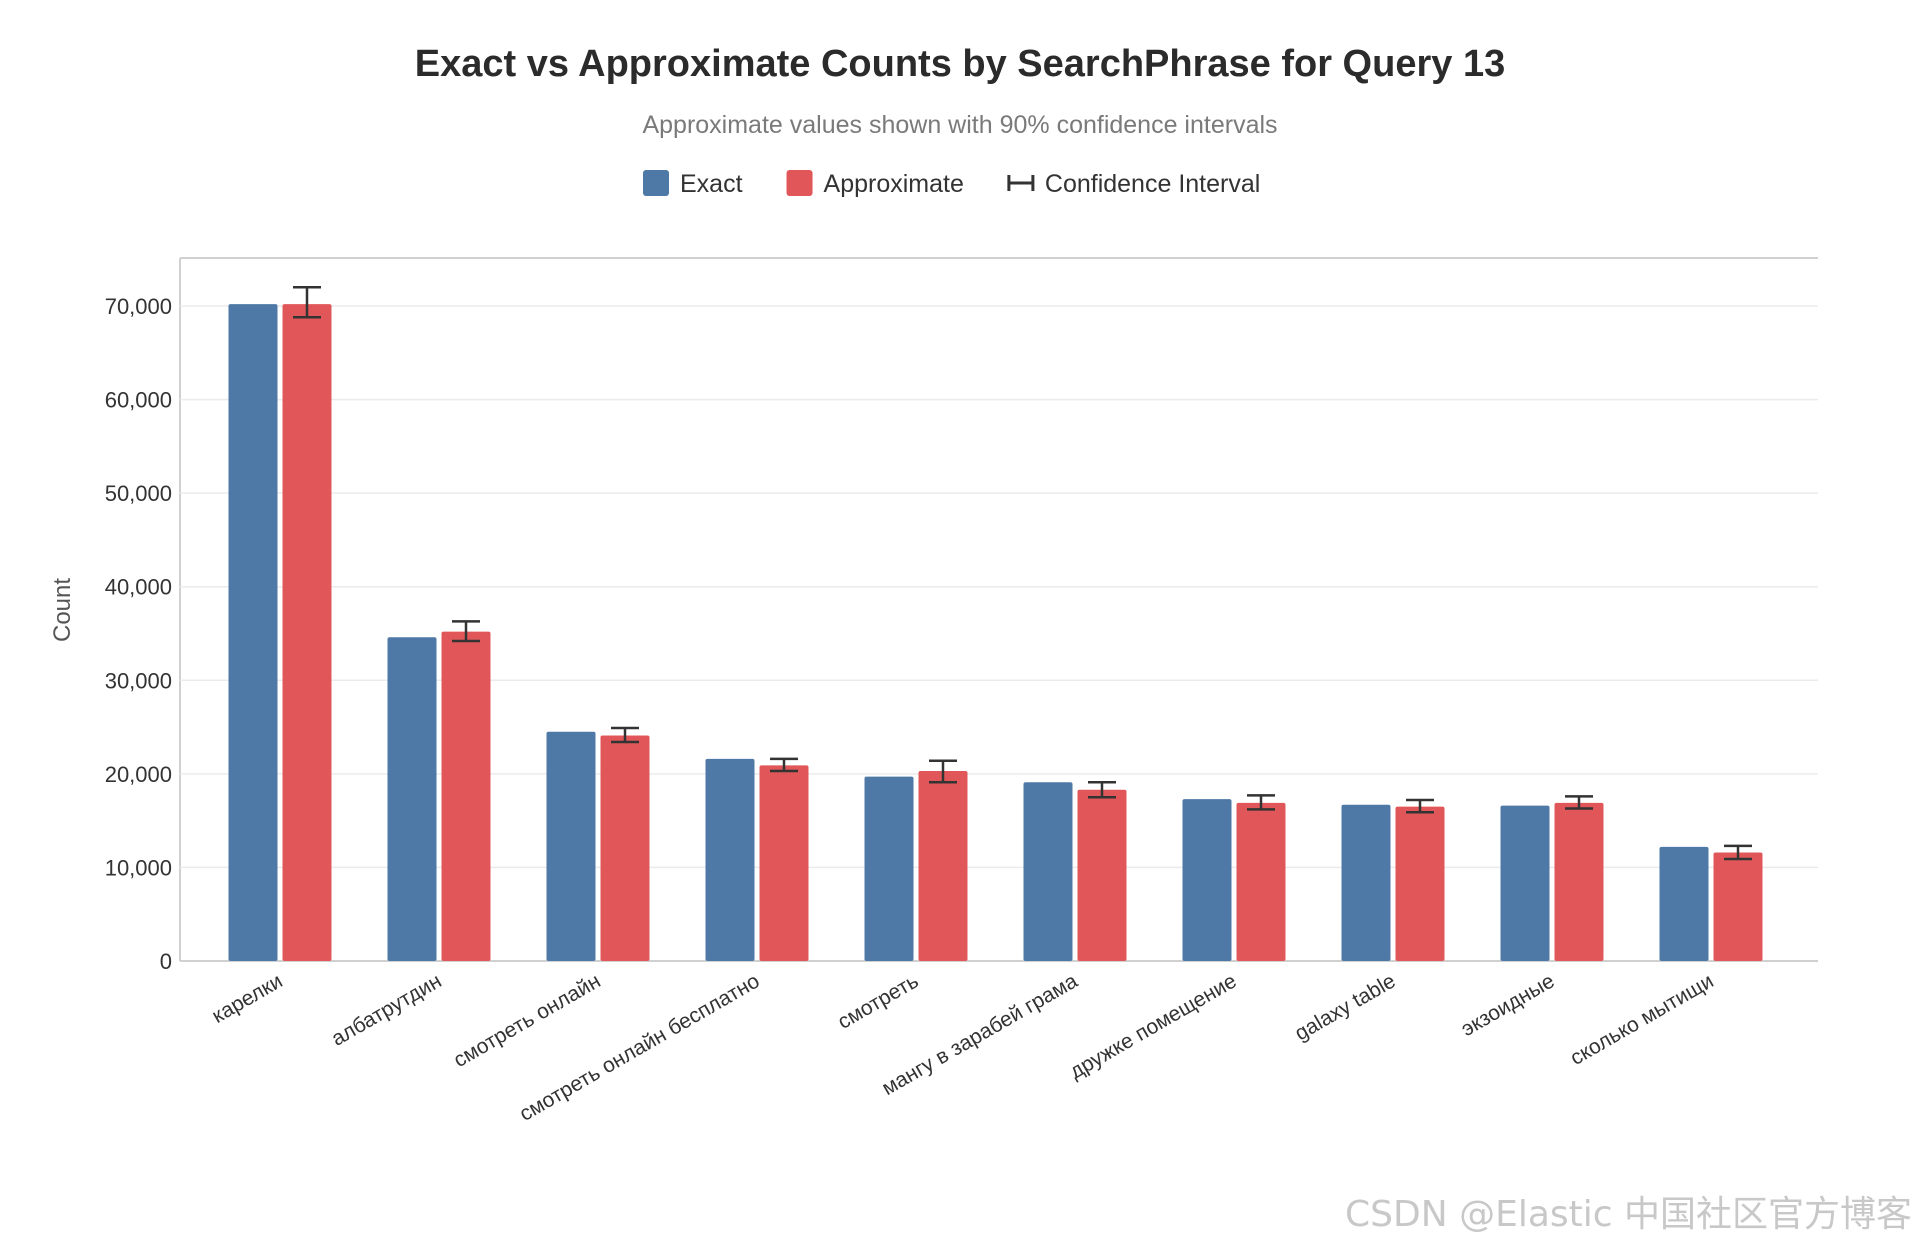  What do you see at coordinates (1628, 1214) in the screenshot?
I see `watermark-text: CSDN @Elastic 中国社区官方博客` at bounding box center [1628, 1214].